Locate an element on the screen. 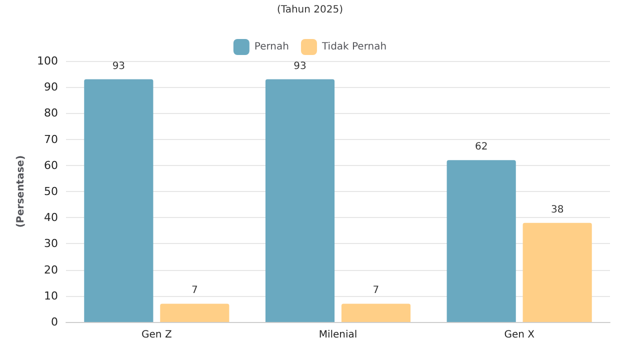 The height and width of the screenshot is (348, 620). legend-label: Pernah is located at coordinates (271, 47).